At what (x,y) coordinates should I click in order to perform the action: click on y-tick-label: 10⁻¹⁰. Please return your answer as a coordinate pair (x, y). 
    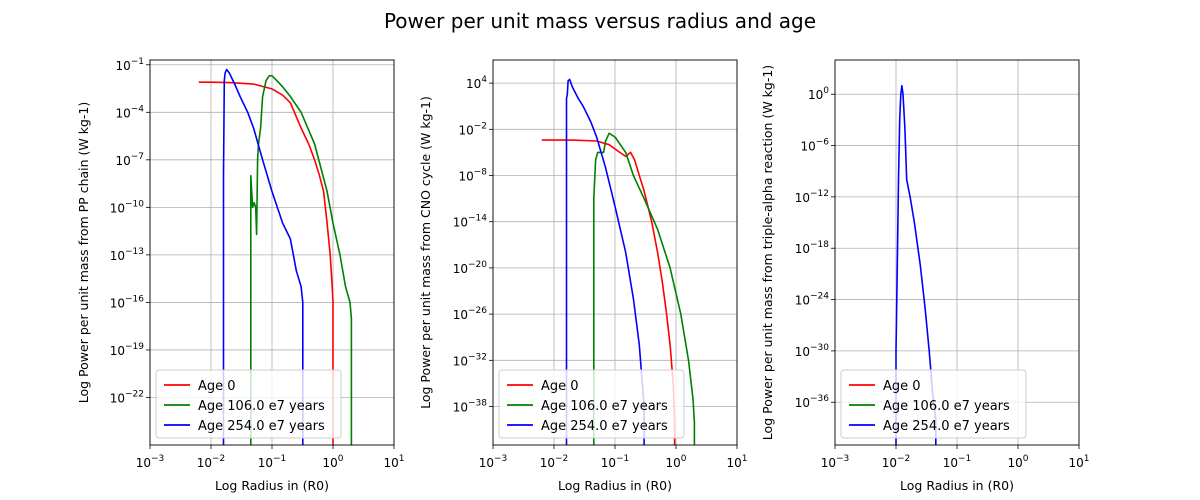
    Looking at the image, I should click on (127, 207).